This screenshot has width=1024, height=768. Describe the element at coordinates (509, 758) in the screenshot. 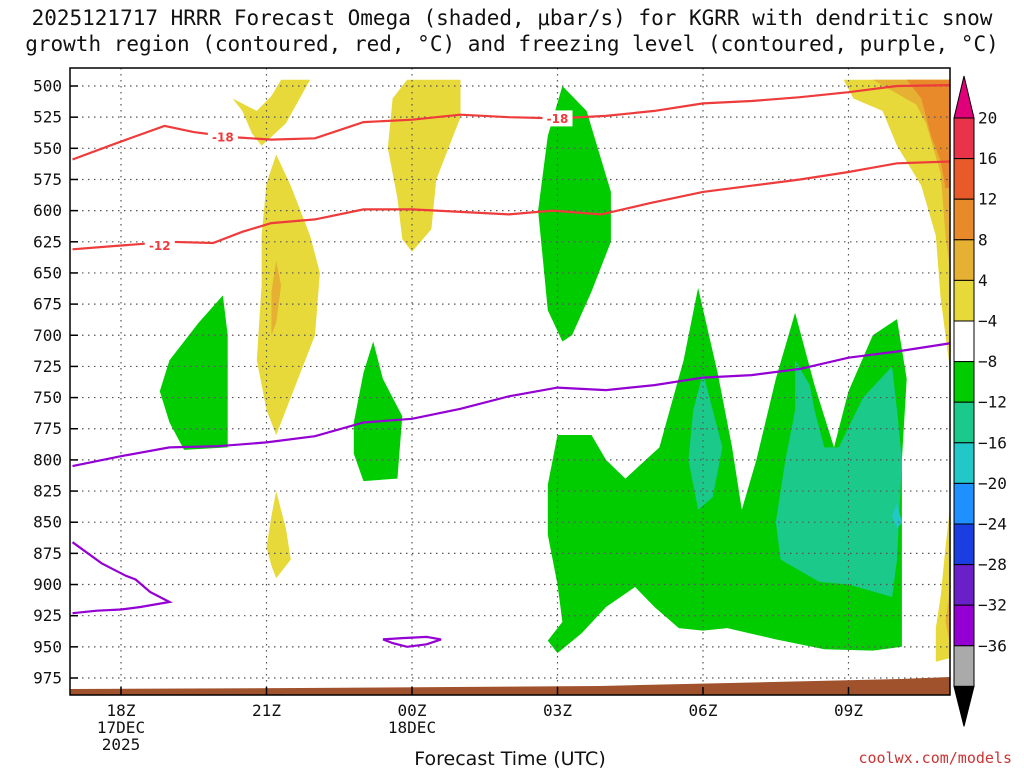

I see `x-axis-label: Forecast Time (UTC)` at that location.